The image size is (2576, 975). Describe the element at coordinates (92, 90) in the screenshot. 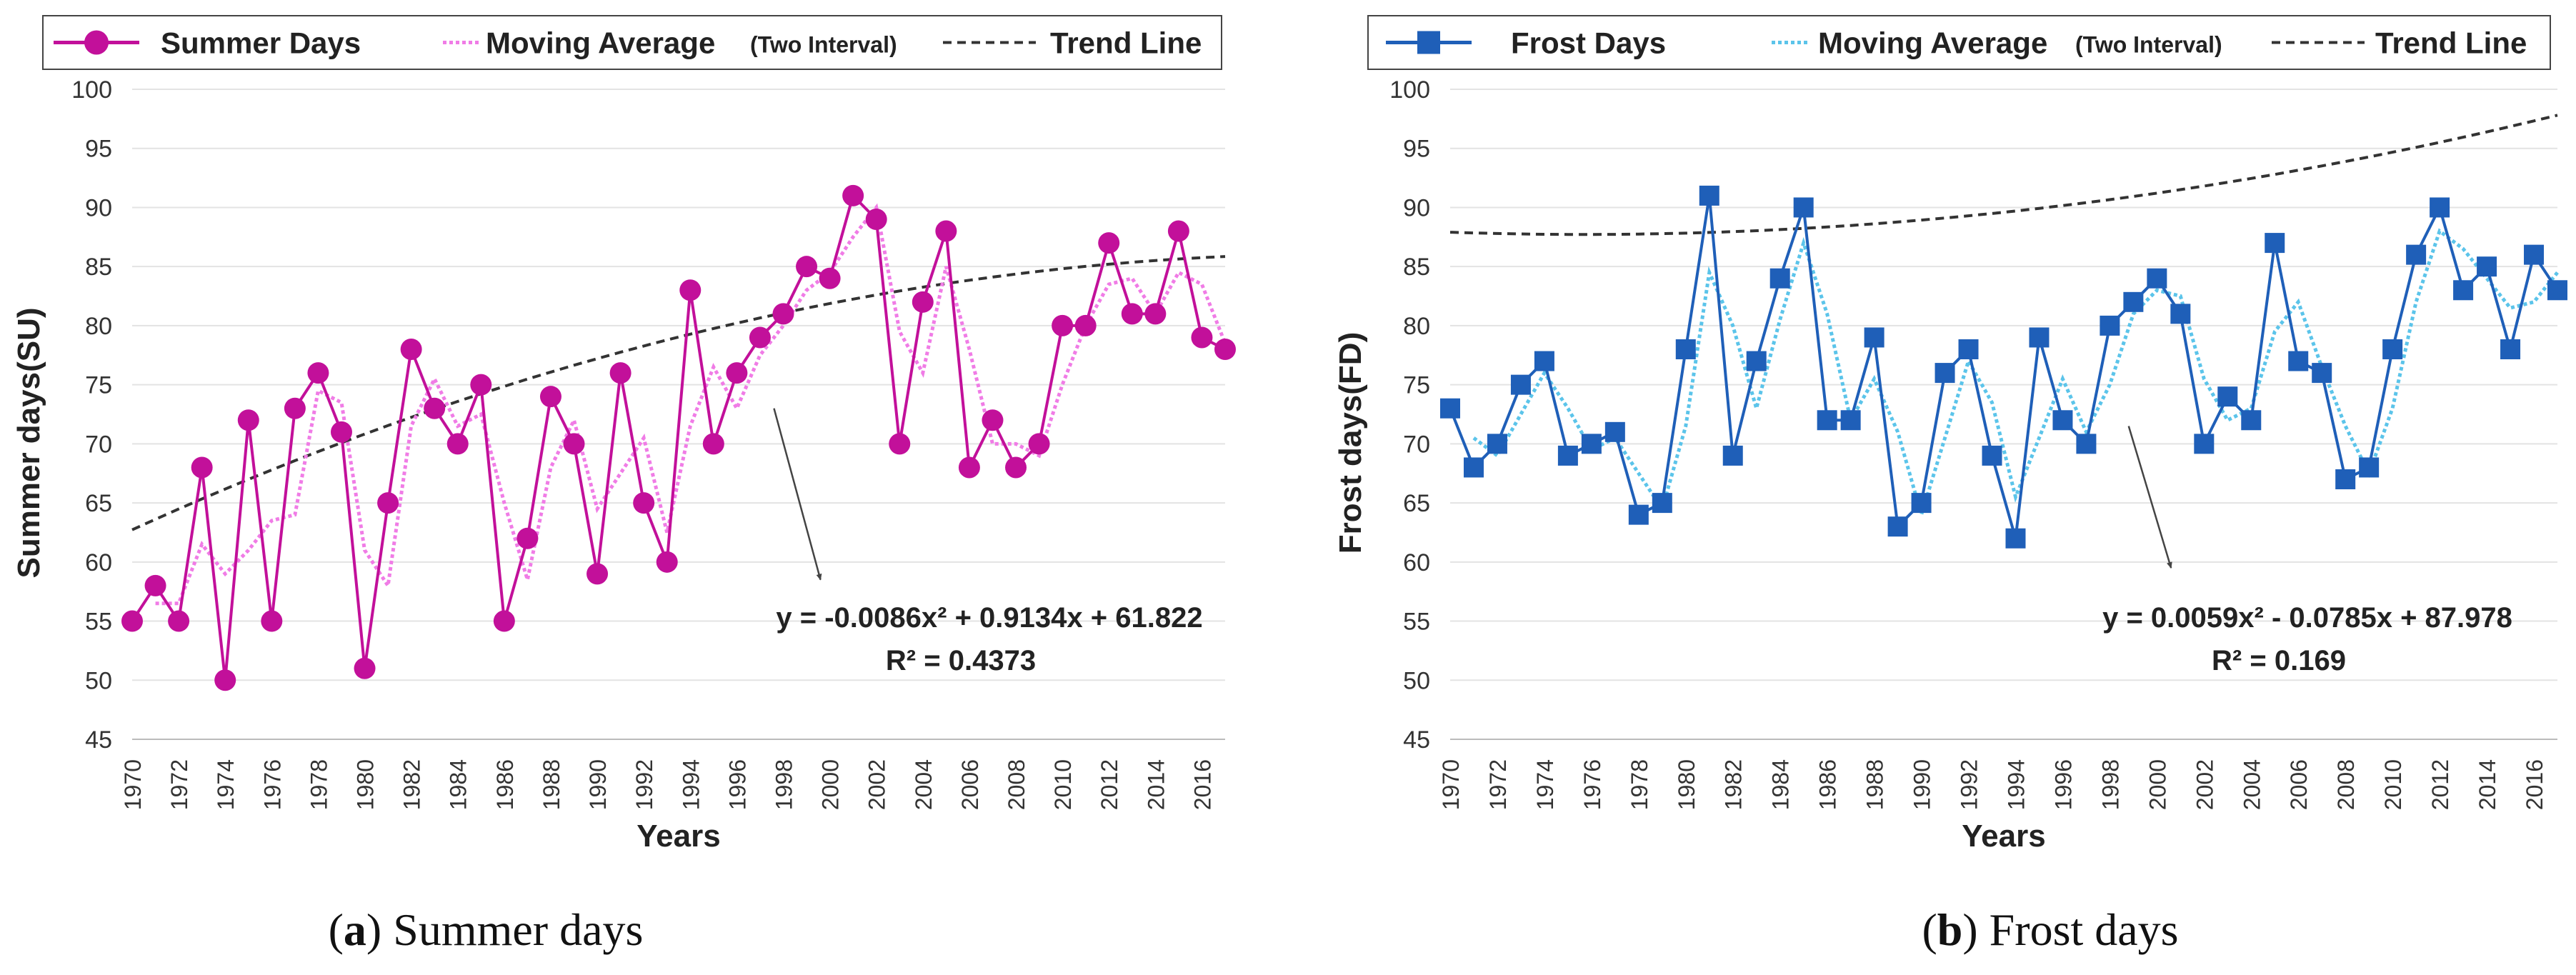

I see `y-tick-label: 100` at that location.